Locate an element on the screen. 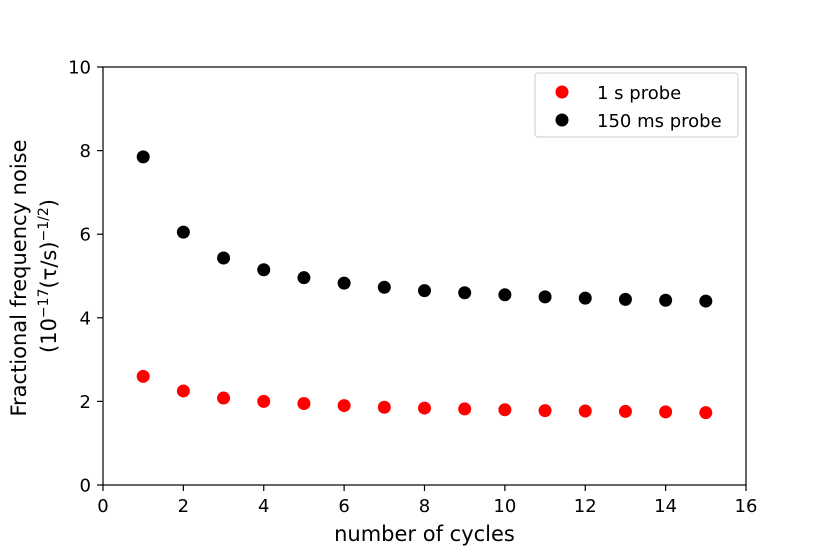 Image resolution: width=830 pixels, height=554 pixels. y-axis-label-line1: Fractional frequency noise is located at coordinates (19, 277).